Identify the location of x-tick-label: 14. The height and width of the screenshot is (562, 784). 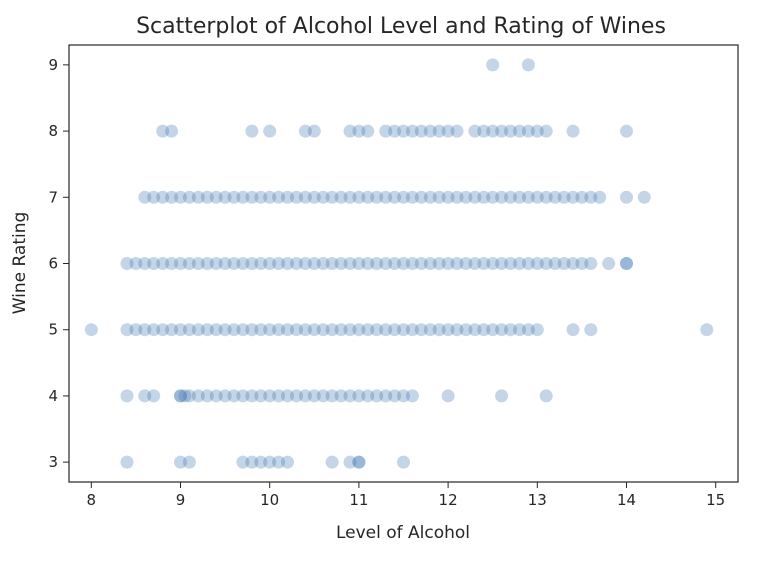
(626, 500).